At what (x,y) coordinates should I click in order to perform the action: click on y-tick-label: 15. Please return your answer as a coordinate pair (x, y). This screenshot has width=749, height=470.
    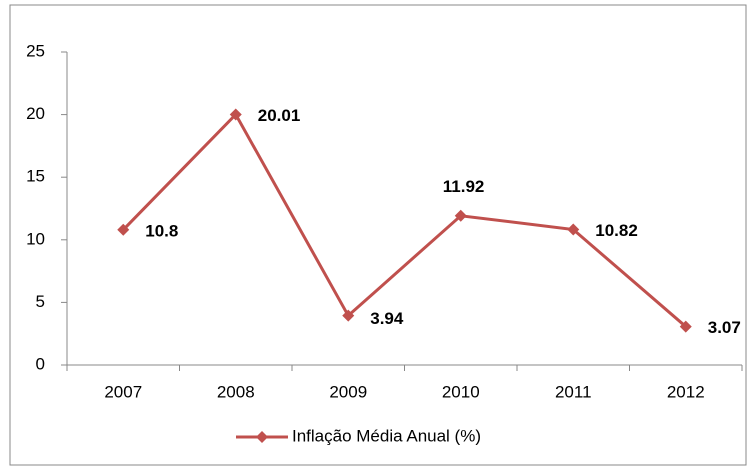
    Looking at the image, I should click on (35, 176).